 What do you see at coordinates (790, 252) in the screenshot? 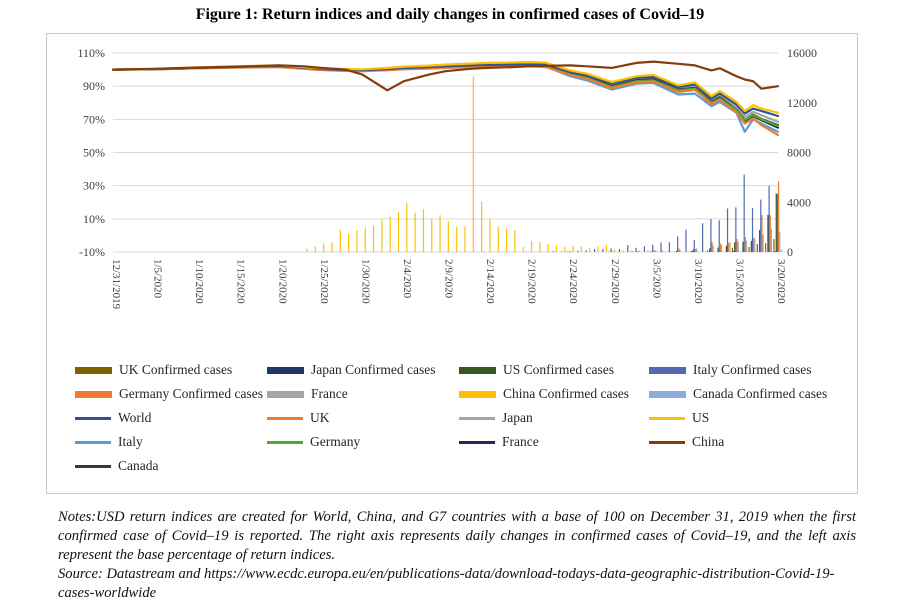
I see `right-axis-tick: 0` at bounding box center [790, 252].